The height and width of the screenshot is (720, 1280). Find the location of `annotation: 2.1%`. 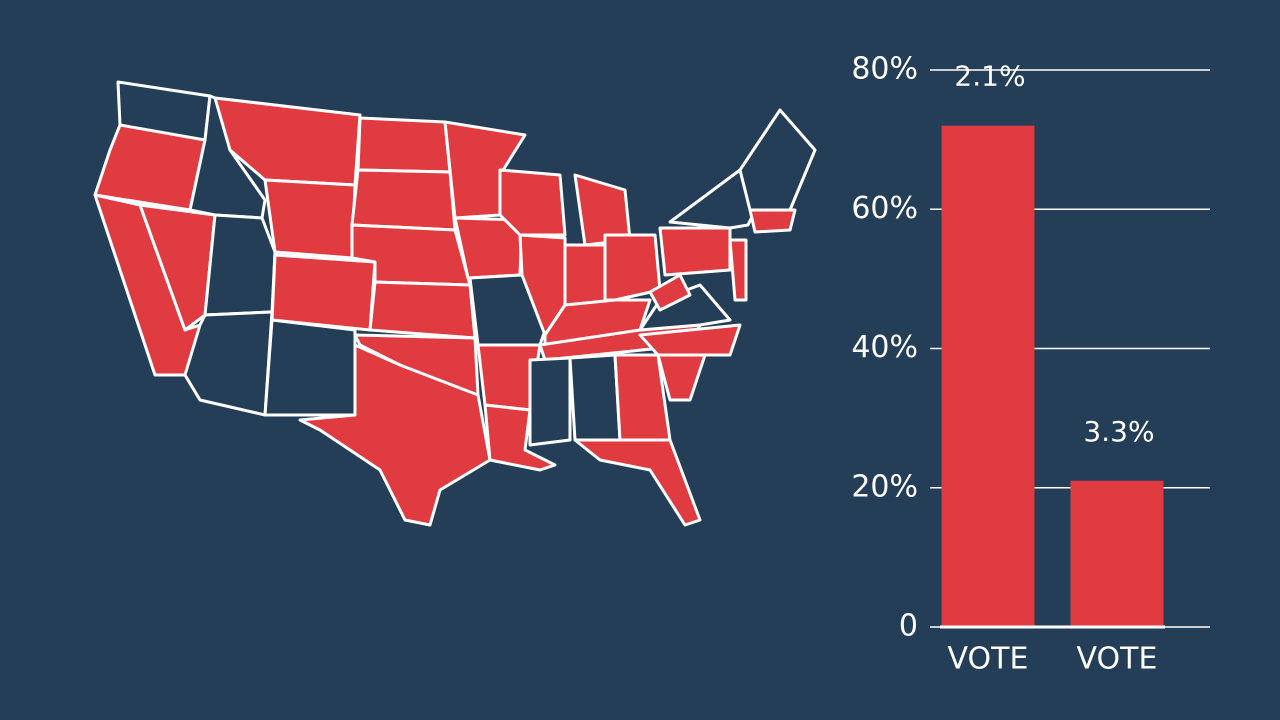

annotation: 2.1% is located at coordinates (989, 76).